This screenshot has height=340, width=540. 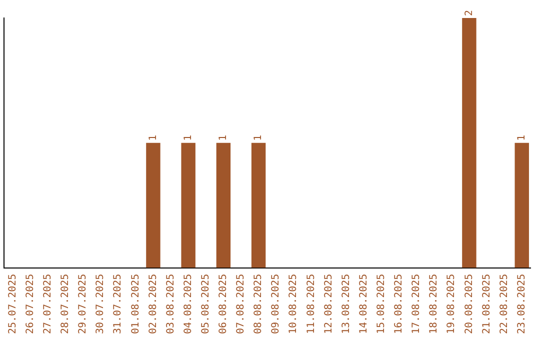 What do you see at coordinates (276, 304) in the screenshot?
I see `x-tick-label: 09.08.2025` at bounding box center [276, 304].